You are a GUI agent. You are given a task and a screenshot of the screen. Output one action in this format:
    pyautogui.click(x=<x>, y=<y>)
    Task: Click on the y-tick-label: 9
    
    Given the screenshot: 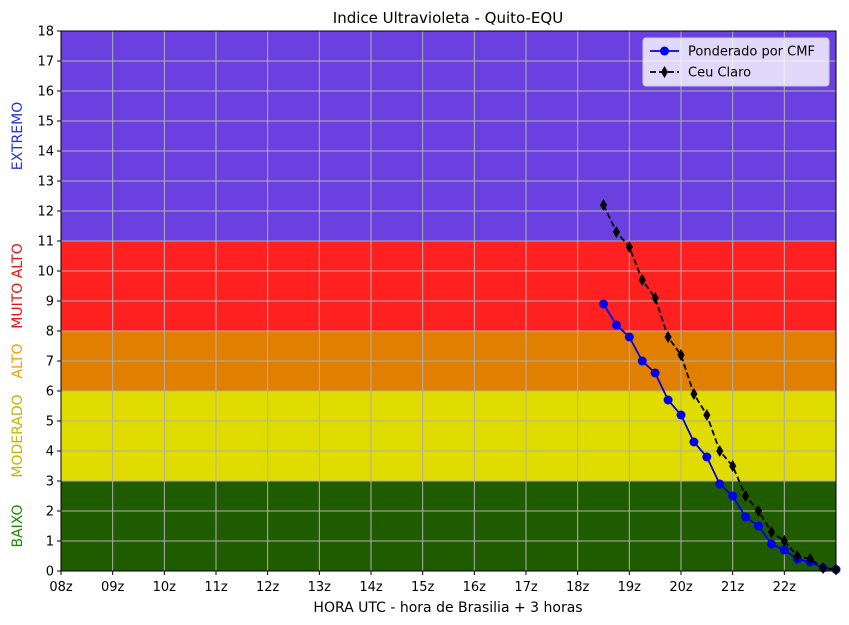 What is the action you would take?
    pyautogui.click(x=50, y=302)
    